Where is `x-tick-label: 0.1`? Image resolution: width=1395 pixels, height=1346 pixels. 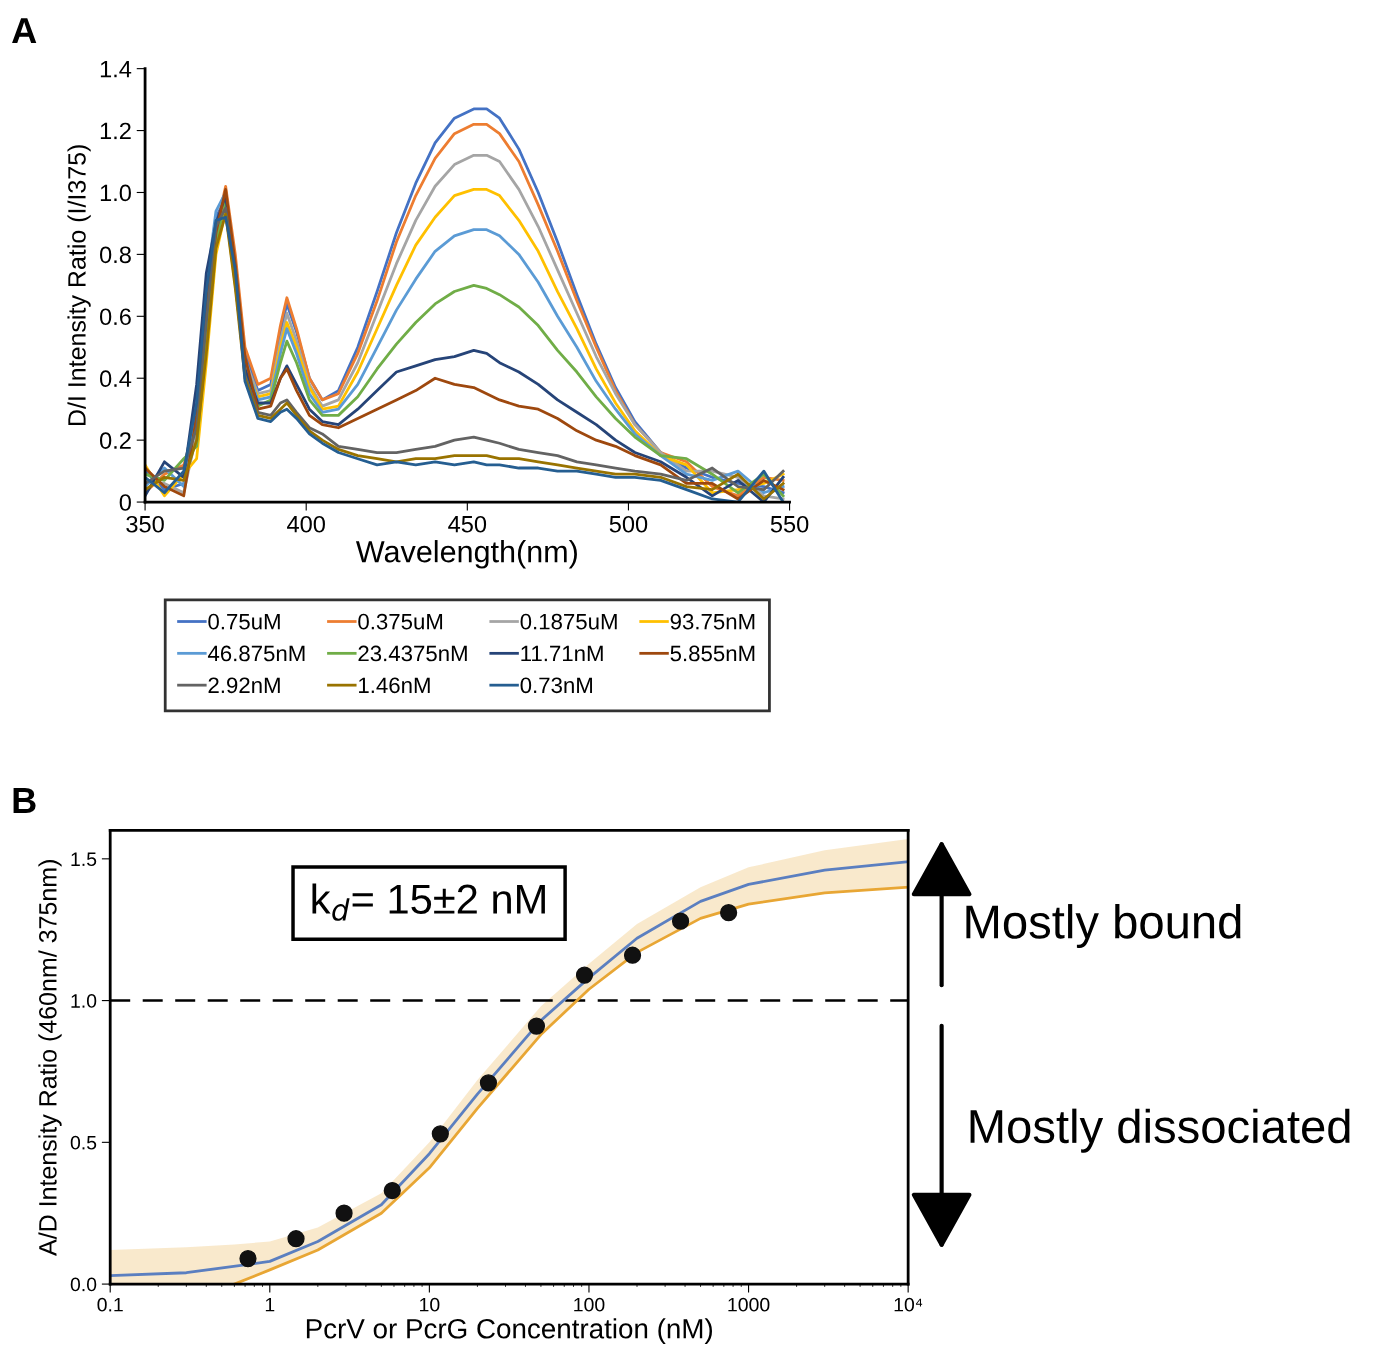 x-tick-label: 0.1 is located at coordinates (110, 1304).